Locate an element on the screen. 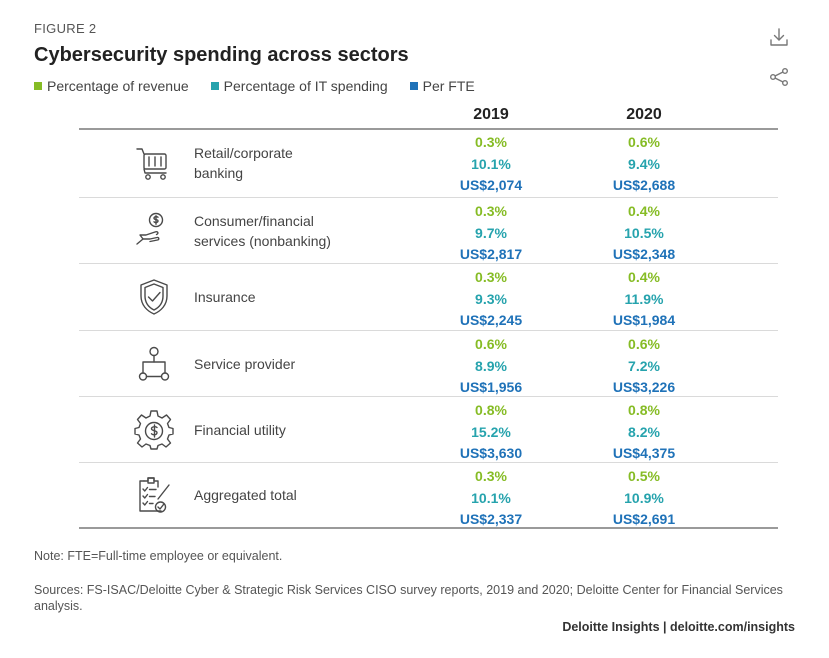 The height and width of the screenshot is (658, 829). header-divider is located at coordinates (428, 129).